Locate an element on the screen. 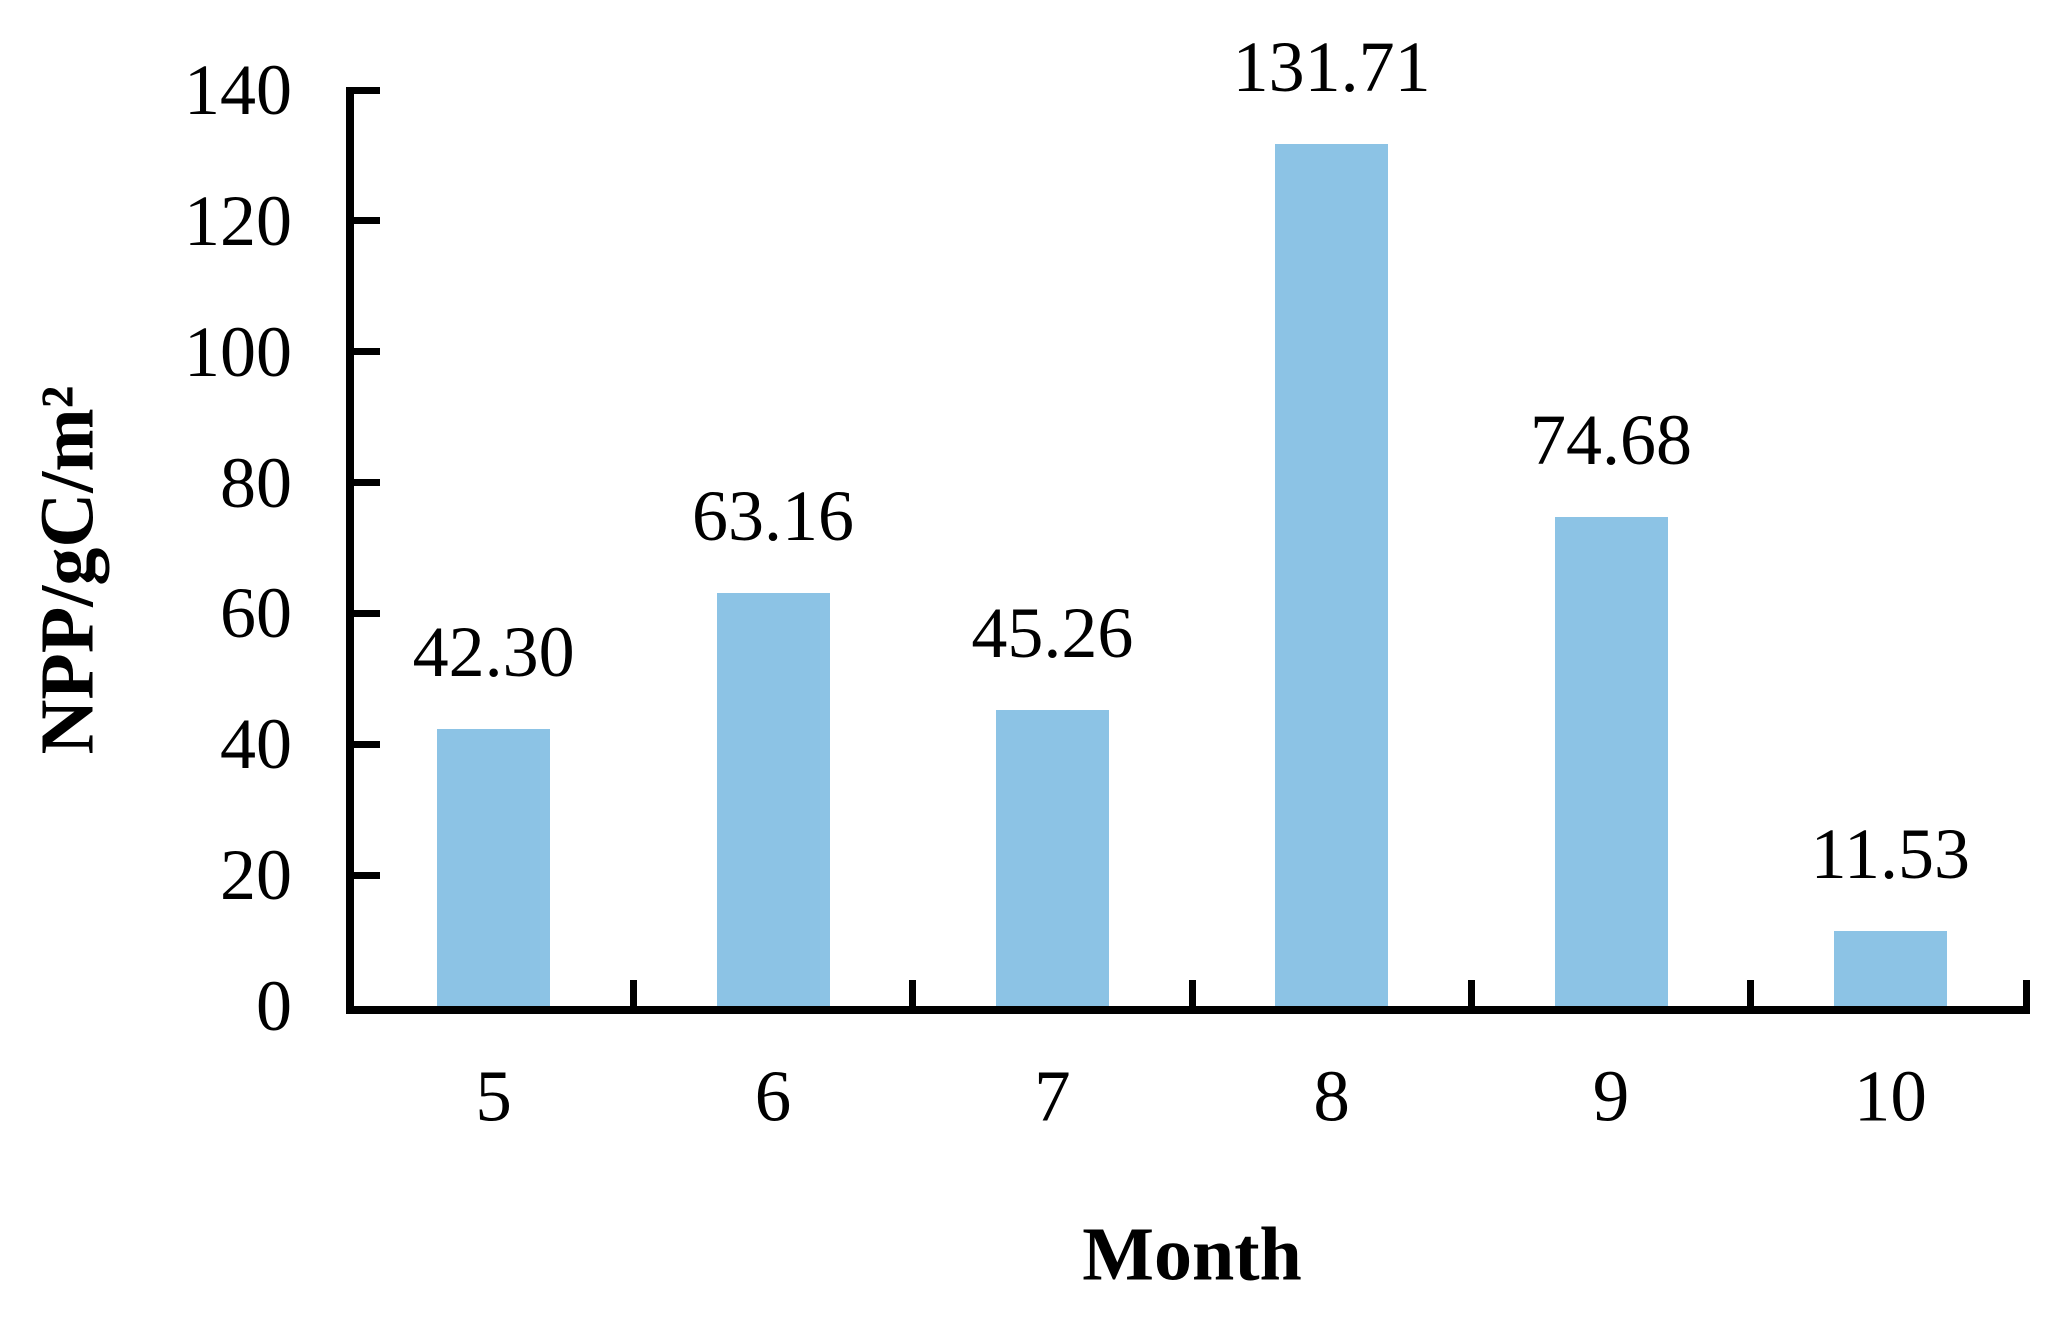  x-tick-label: 8 is located at coordinates (1331, 1096).